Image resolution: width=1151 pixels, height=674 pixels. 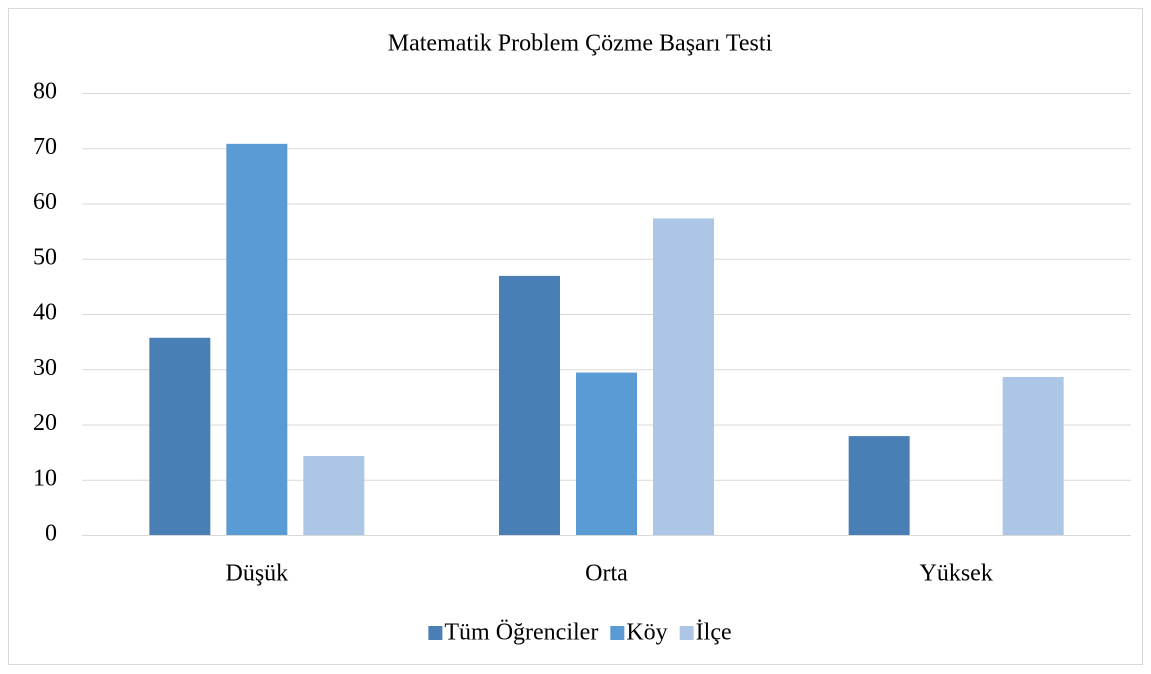 I want to click on y-tick-label: 20, so click(x=45, y=423).